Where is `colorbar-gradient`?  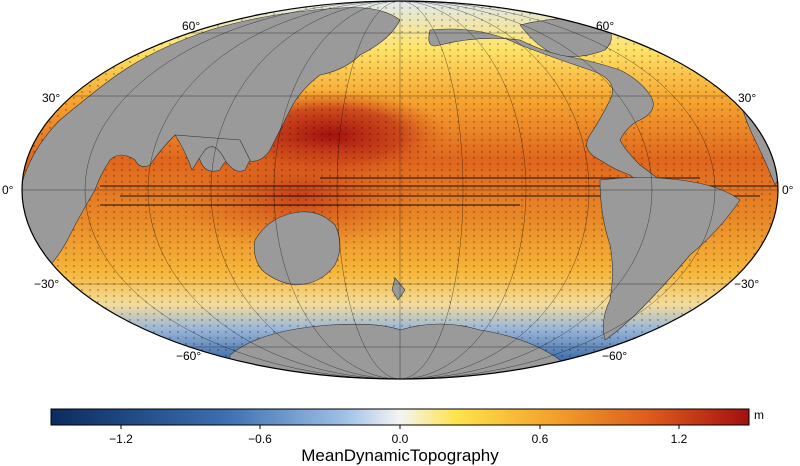
colorbar-gradient is located at coordinates (400, 417).